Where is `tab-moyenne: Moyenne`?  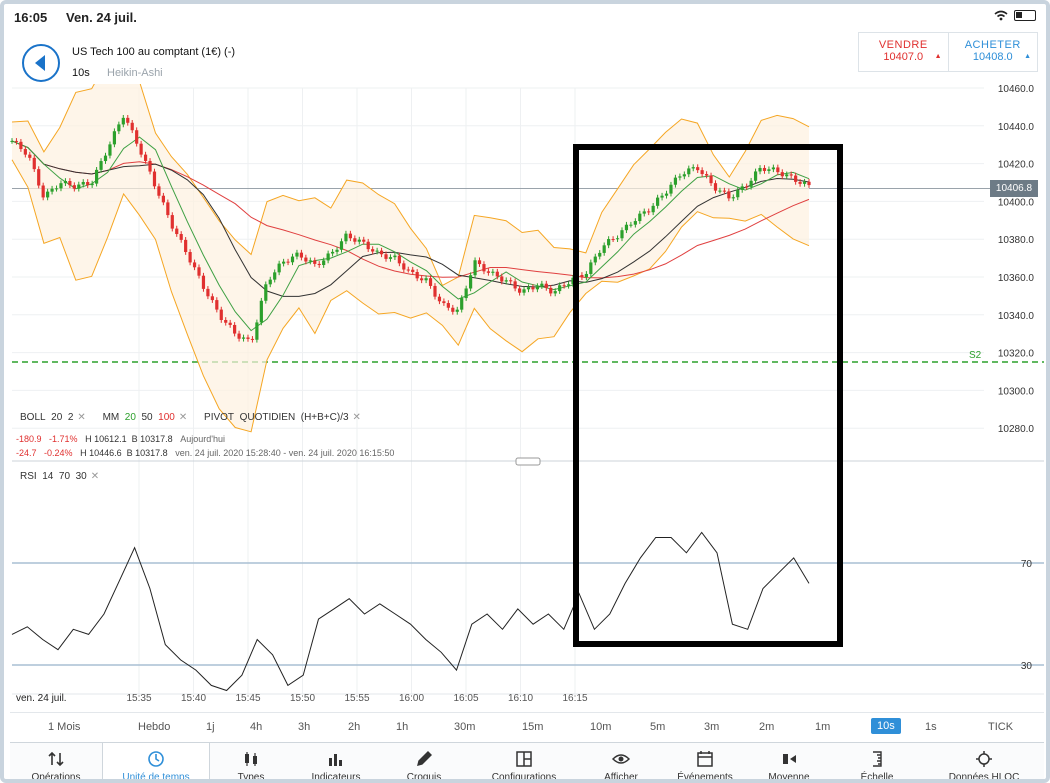
tab-moyenne: Moyenne is located at coordinates (789, 761).